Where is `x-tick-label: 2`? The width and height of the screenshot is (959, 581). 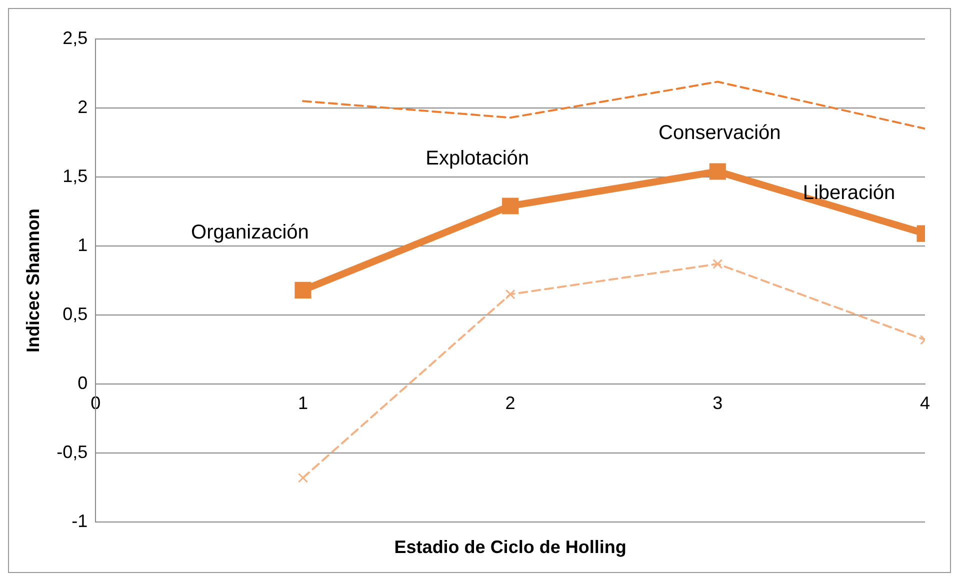 x-tick-label: 2 is located at coordinates (510, 402).